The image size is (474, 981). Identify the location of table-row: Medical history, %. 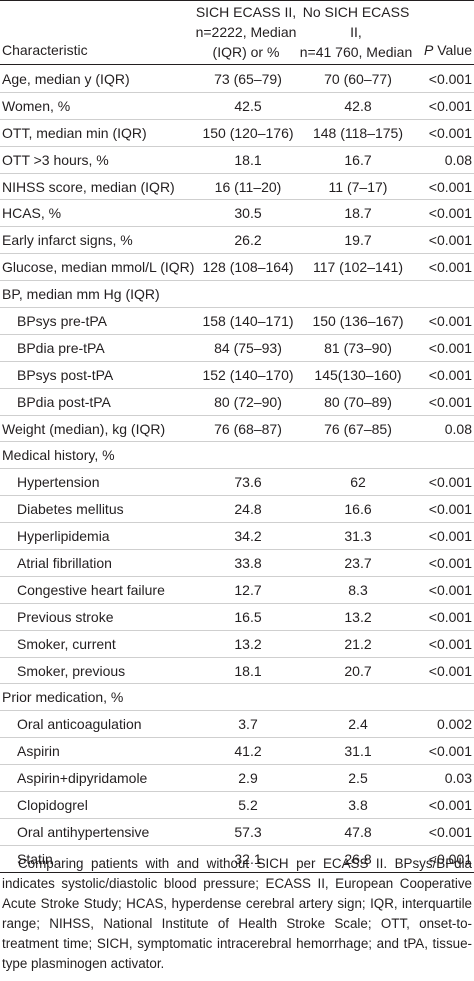
(237, 456).